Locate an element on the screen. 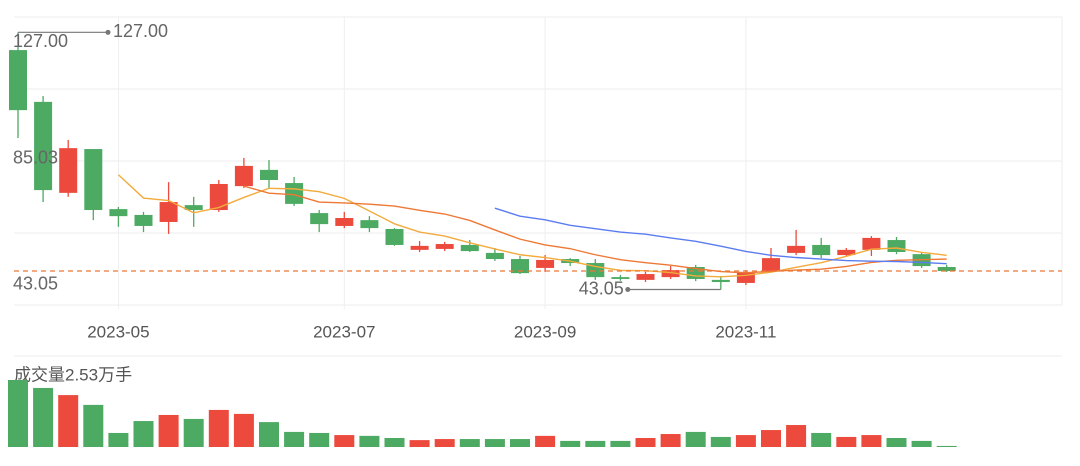 This screenshot has width=1080, height=466. x-tick-label: 2023-11 is located at coordinates (745, 331).